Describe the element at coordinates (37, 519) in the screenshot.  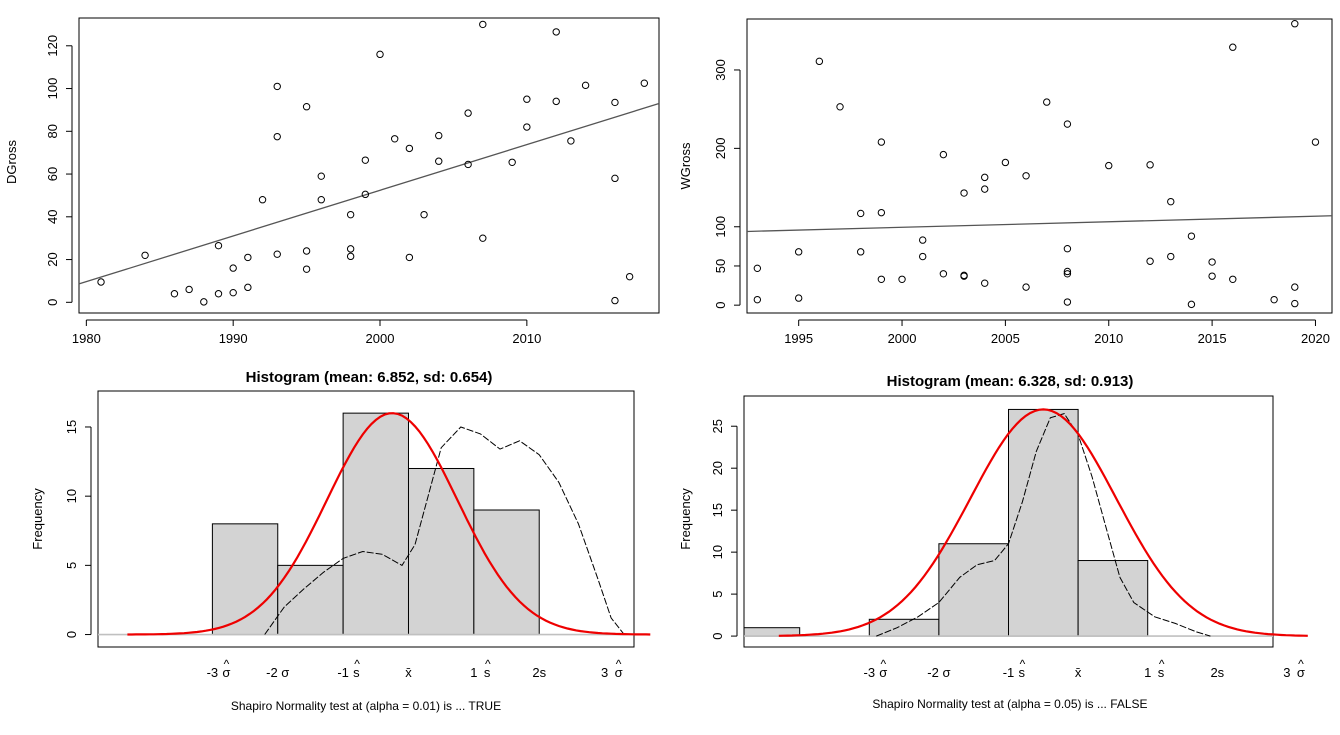
I see `panel3-ylabel: Frequency` at that location.